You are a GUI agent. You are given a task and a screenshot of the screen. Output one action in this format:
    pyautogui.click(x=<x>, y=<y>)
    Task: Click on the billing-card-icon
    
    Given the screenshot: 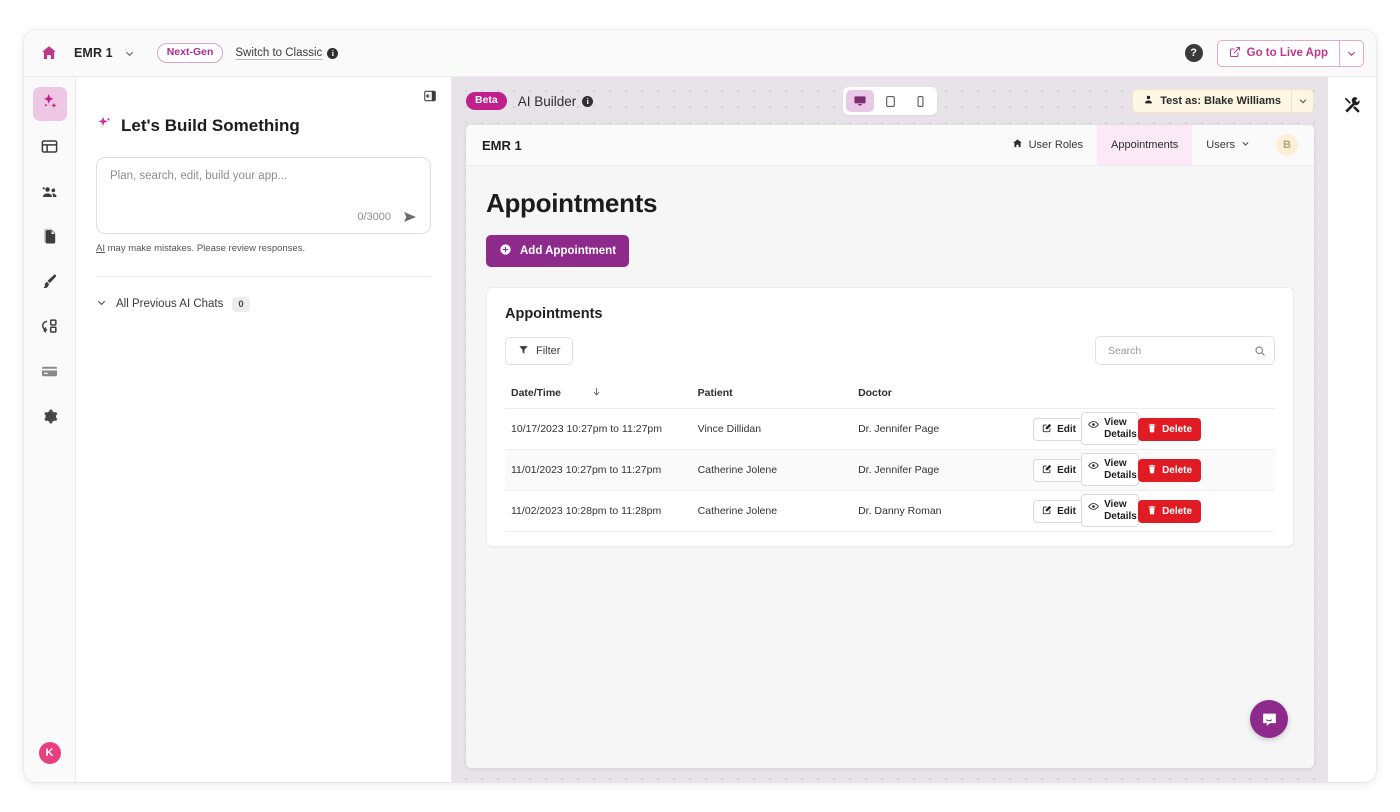 What is the action you would take?
    pyautogui.click(x=49, y=374)
    